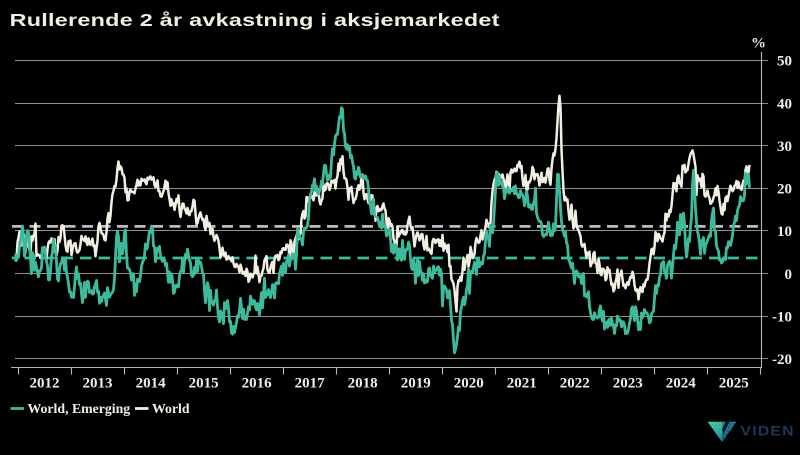  Describe the element at coordinates (151, 384) in the screenshot. I see `svg-text: 2014` at that location.